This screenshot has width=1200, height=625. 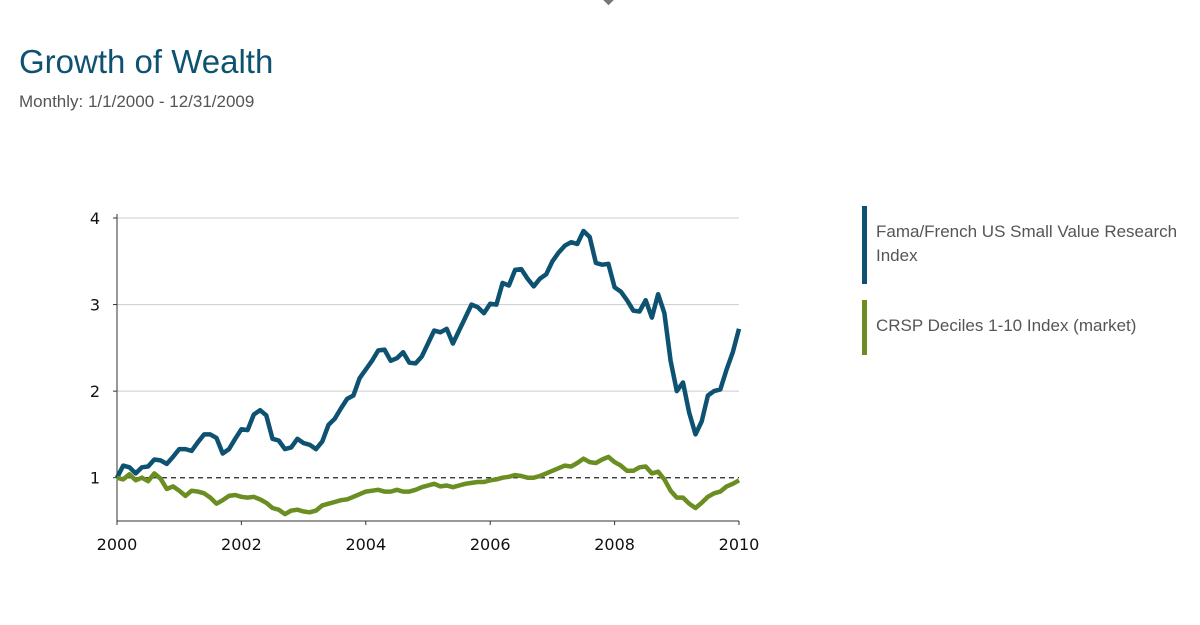 I want to click on y-tick-label-2: 2, so click(x=95, y=391).